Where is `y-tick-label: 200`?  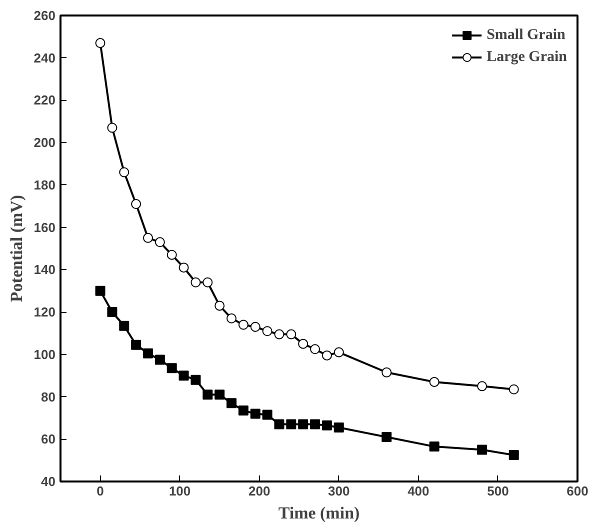
y-tick-label: 200 is located at coordinates (45, 142).